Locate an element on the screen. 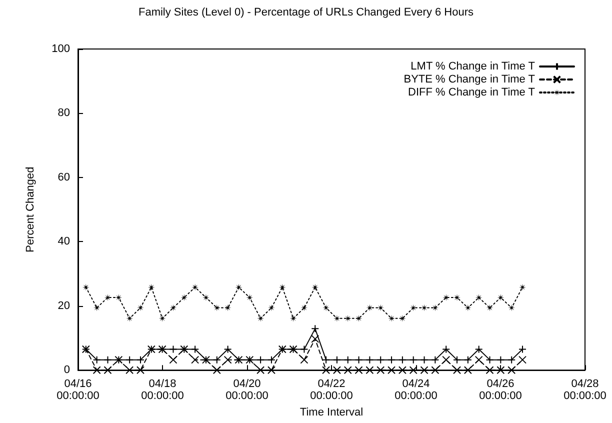 The height and width of the screenshot is (423, 612). x-tick-label: 04/22 00:00:00 is located at coordinates (331, 390).